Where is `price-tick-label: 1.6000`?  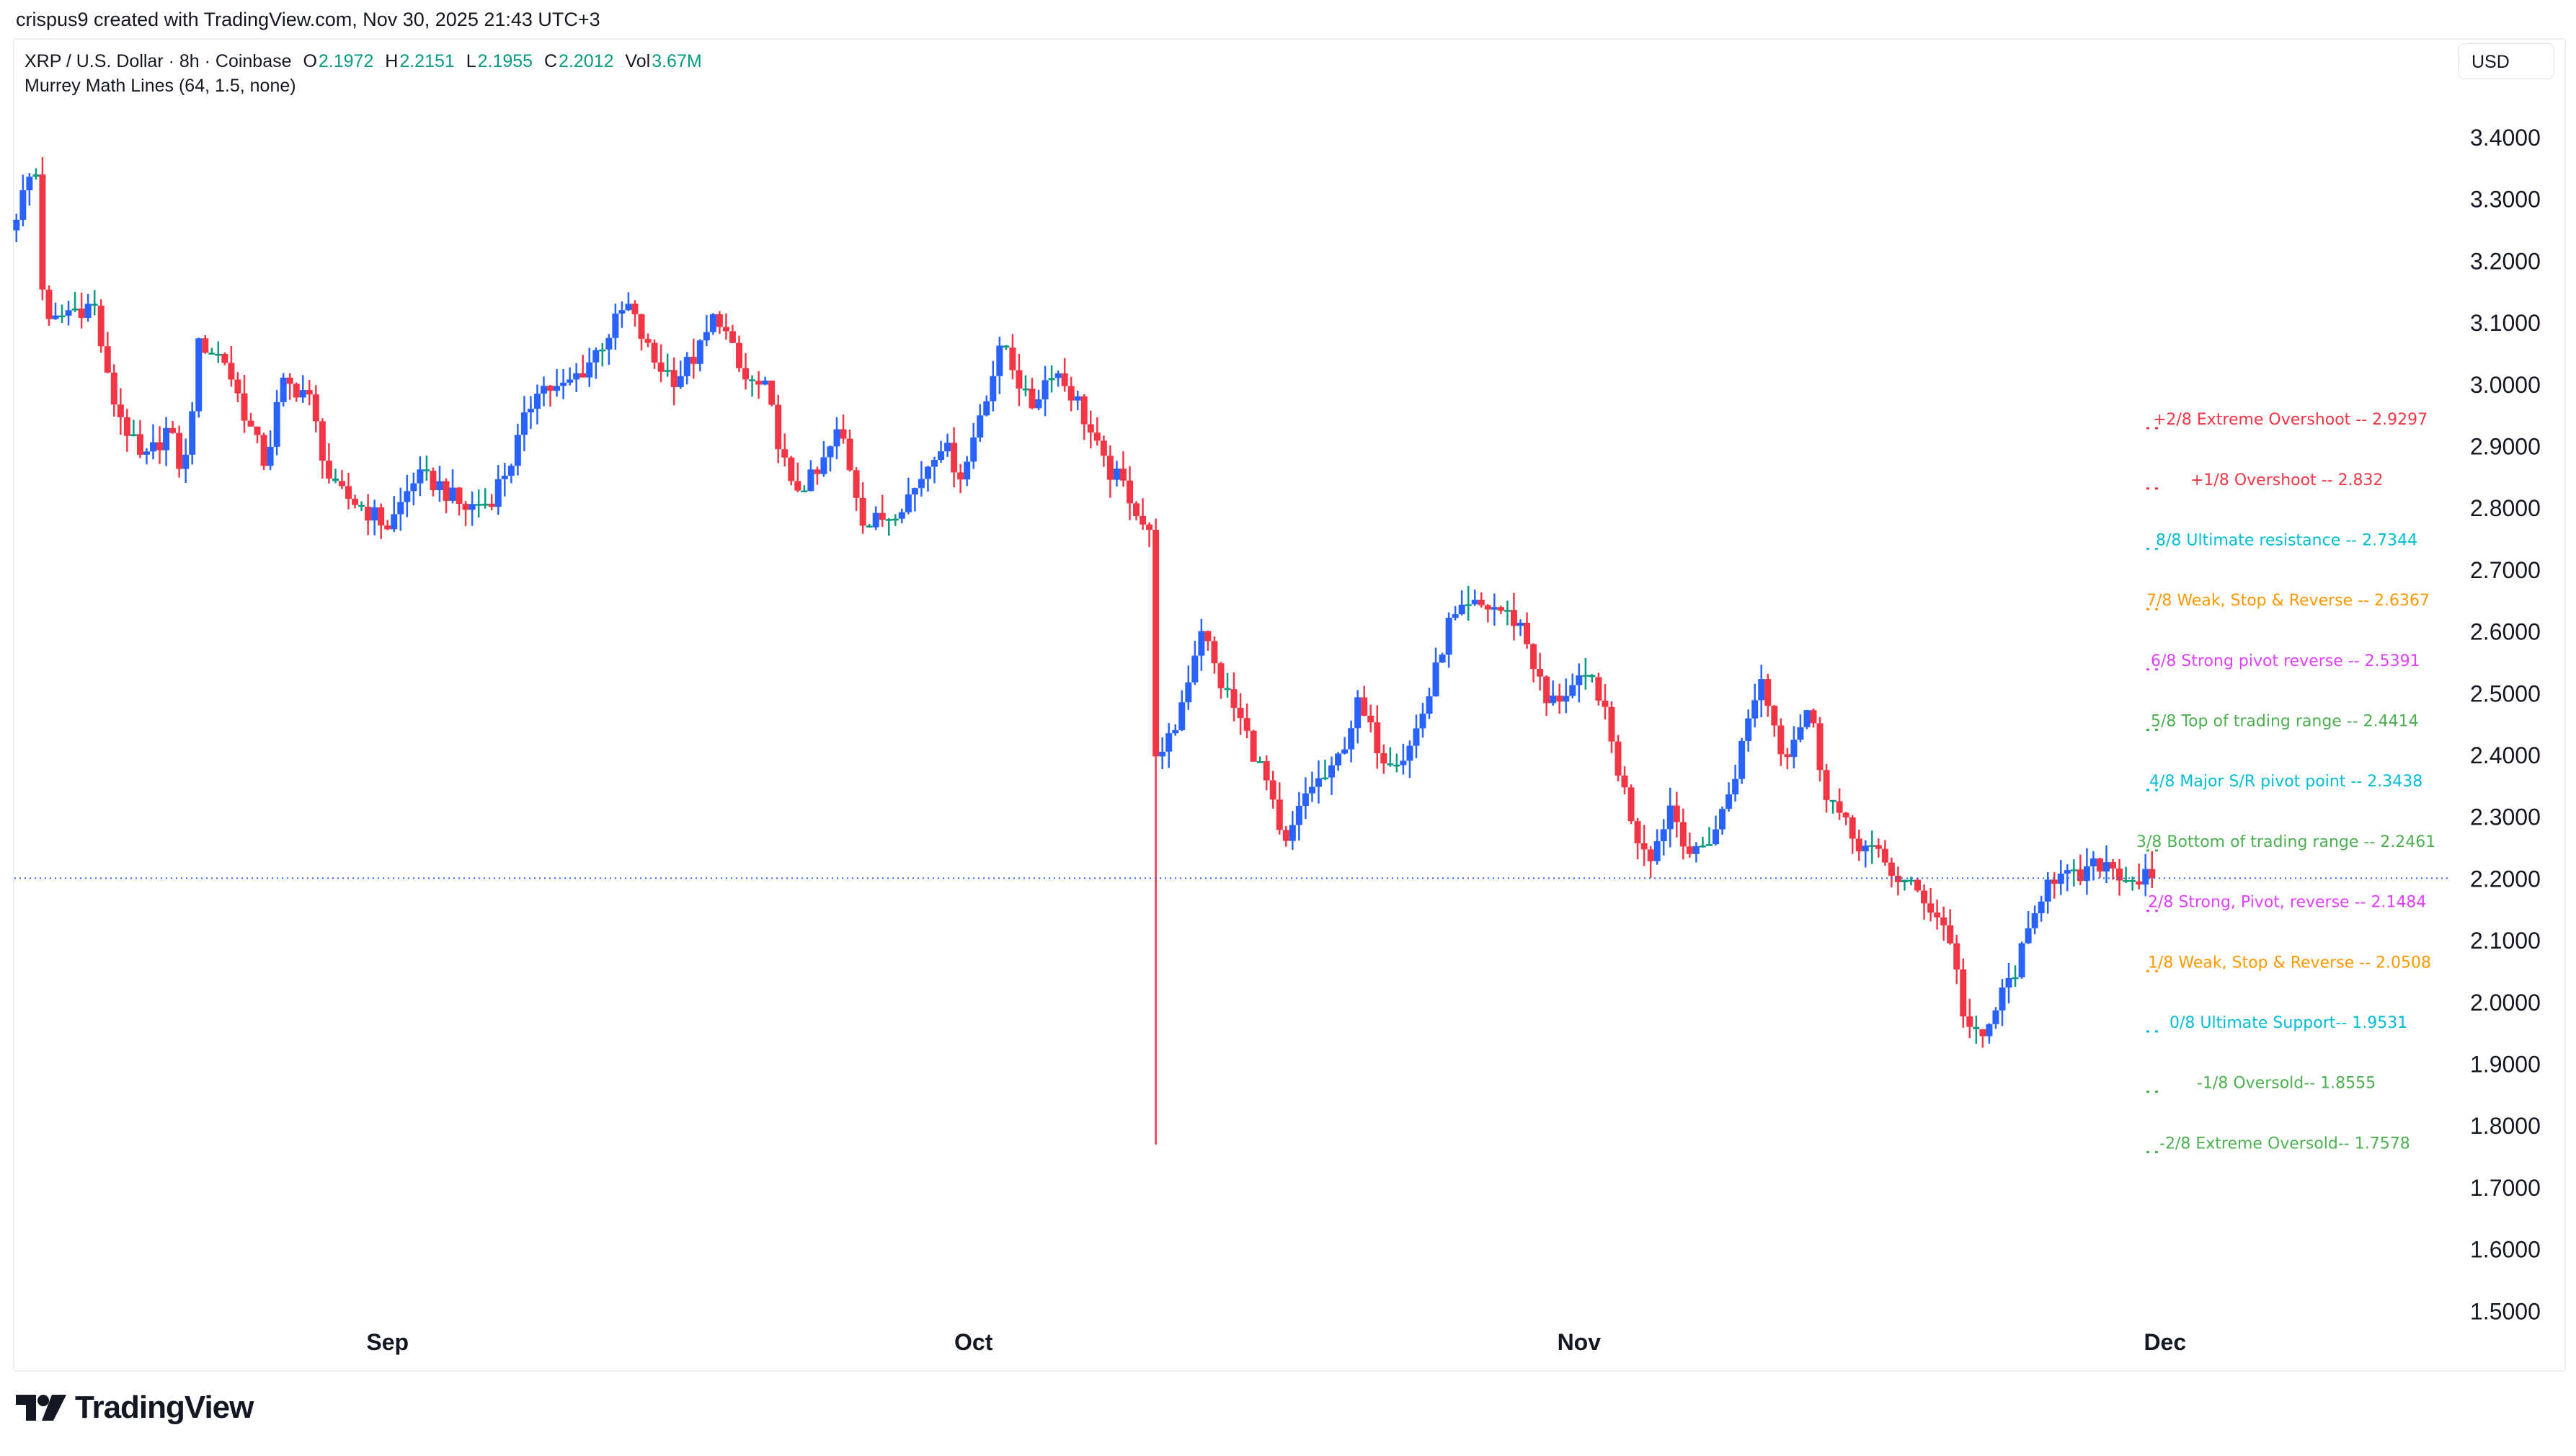 price-tick-label: 1.6000 is located at coordinates (2505, 1250).